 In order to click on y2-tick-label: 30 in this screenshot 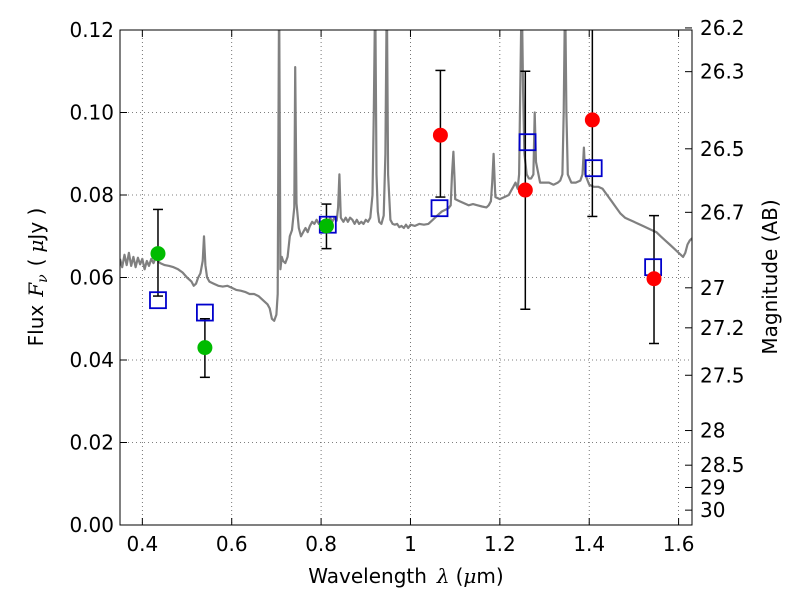, I will do `click(712, 510)`.